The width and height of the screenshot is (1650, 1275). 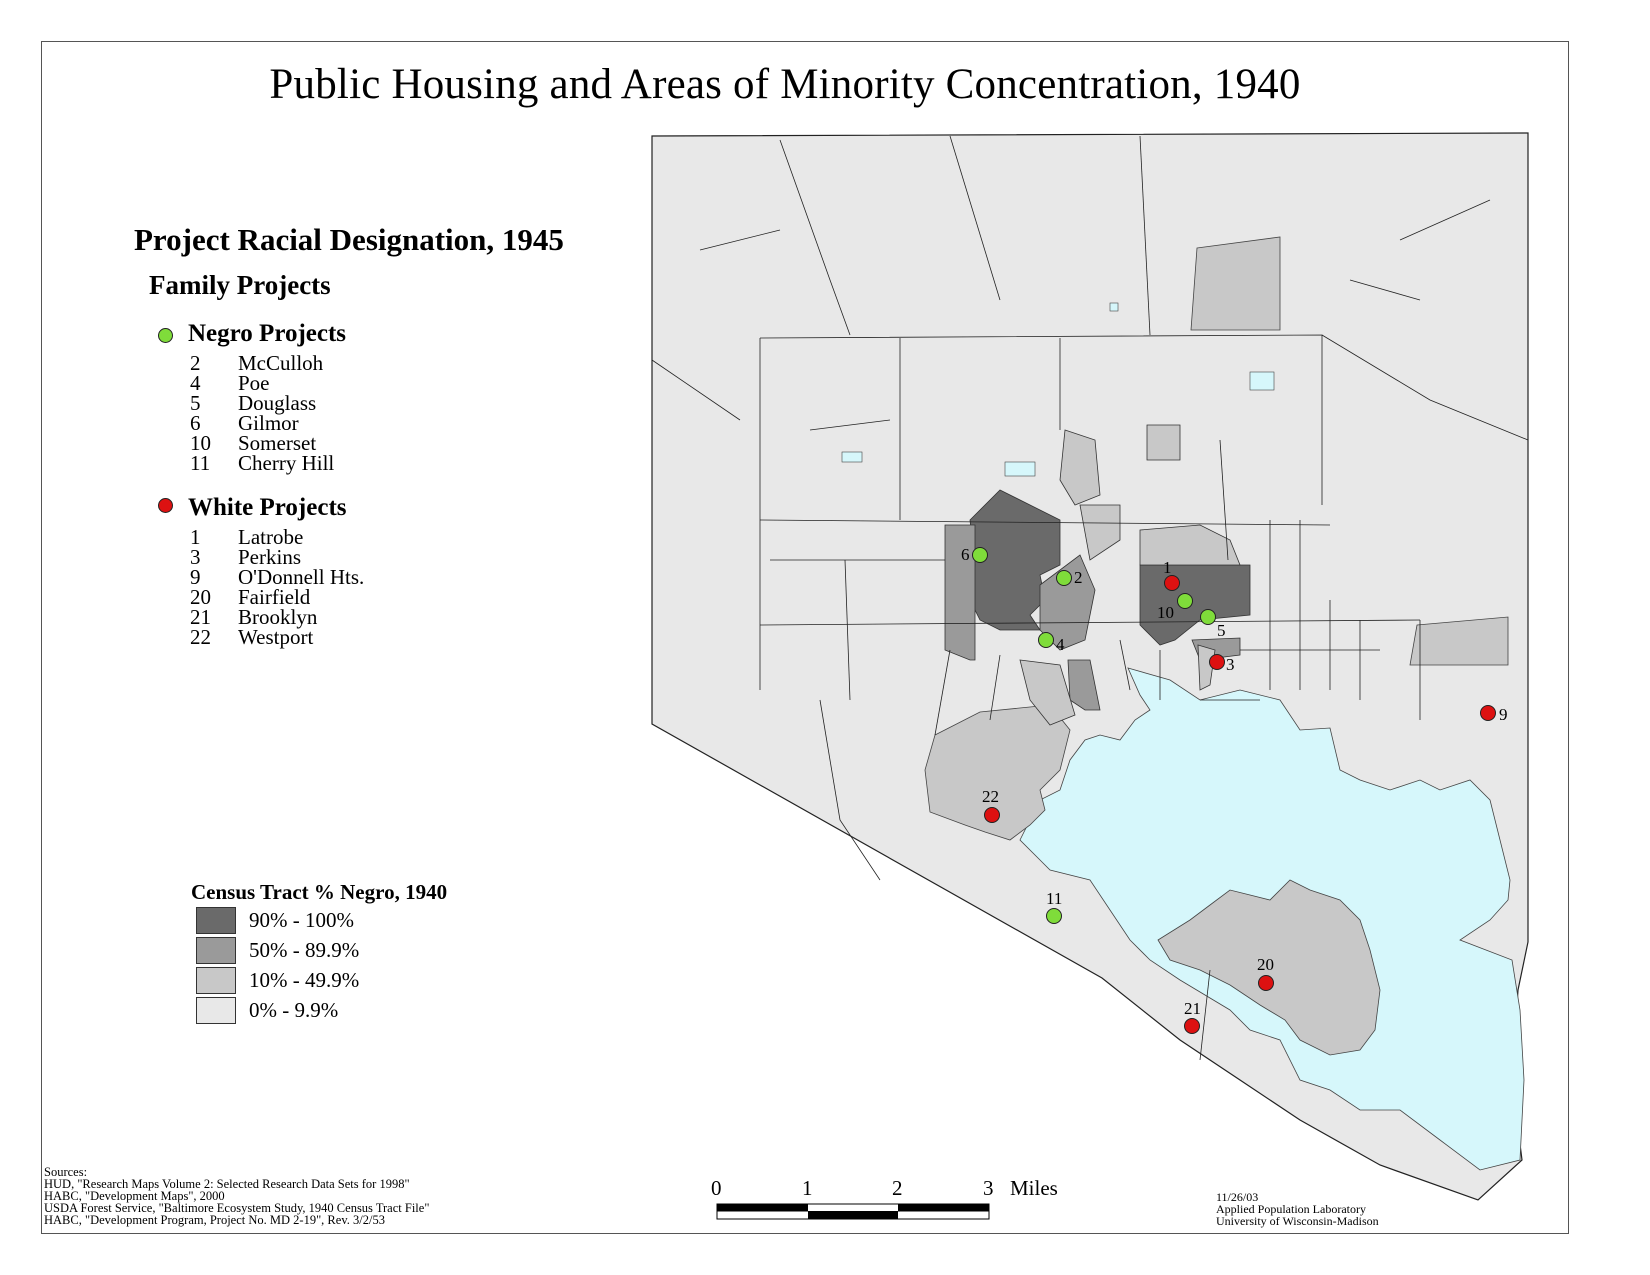 What do you see at coordinates (1235, 283) in the screenshot?
I see `north-tract` at bounding box center [1235, 283].